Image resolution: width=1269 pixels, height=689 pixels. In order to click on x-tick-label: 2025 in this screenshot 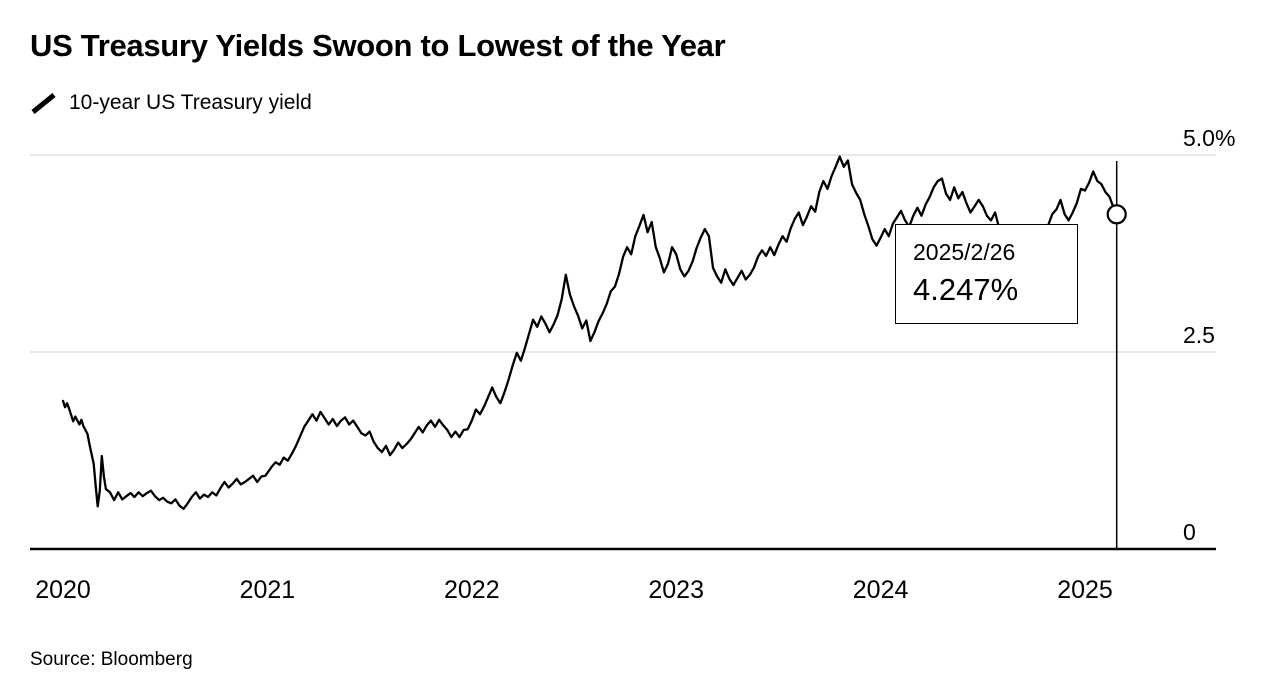, I will do `click(1085, 590)`.